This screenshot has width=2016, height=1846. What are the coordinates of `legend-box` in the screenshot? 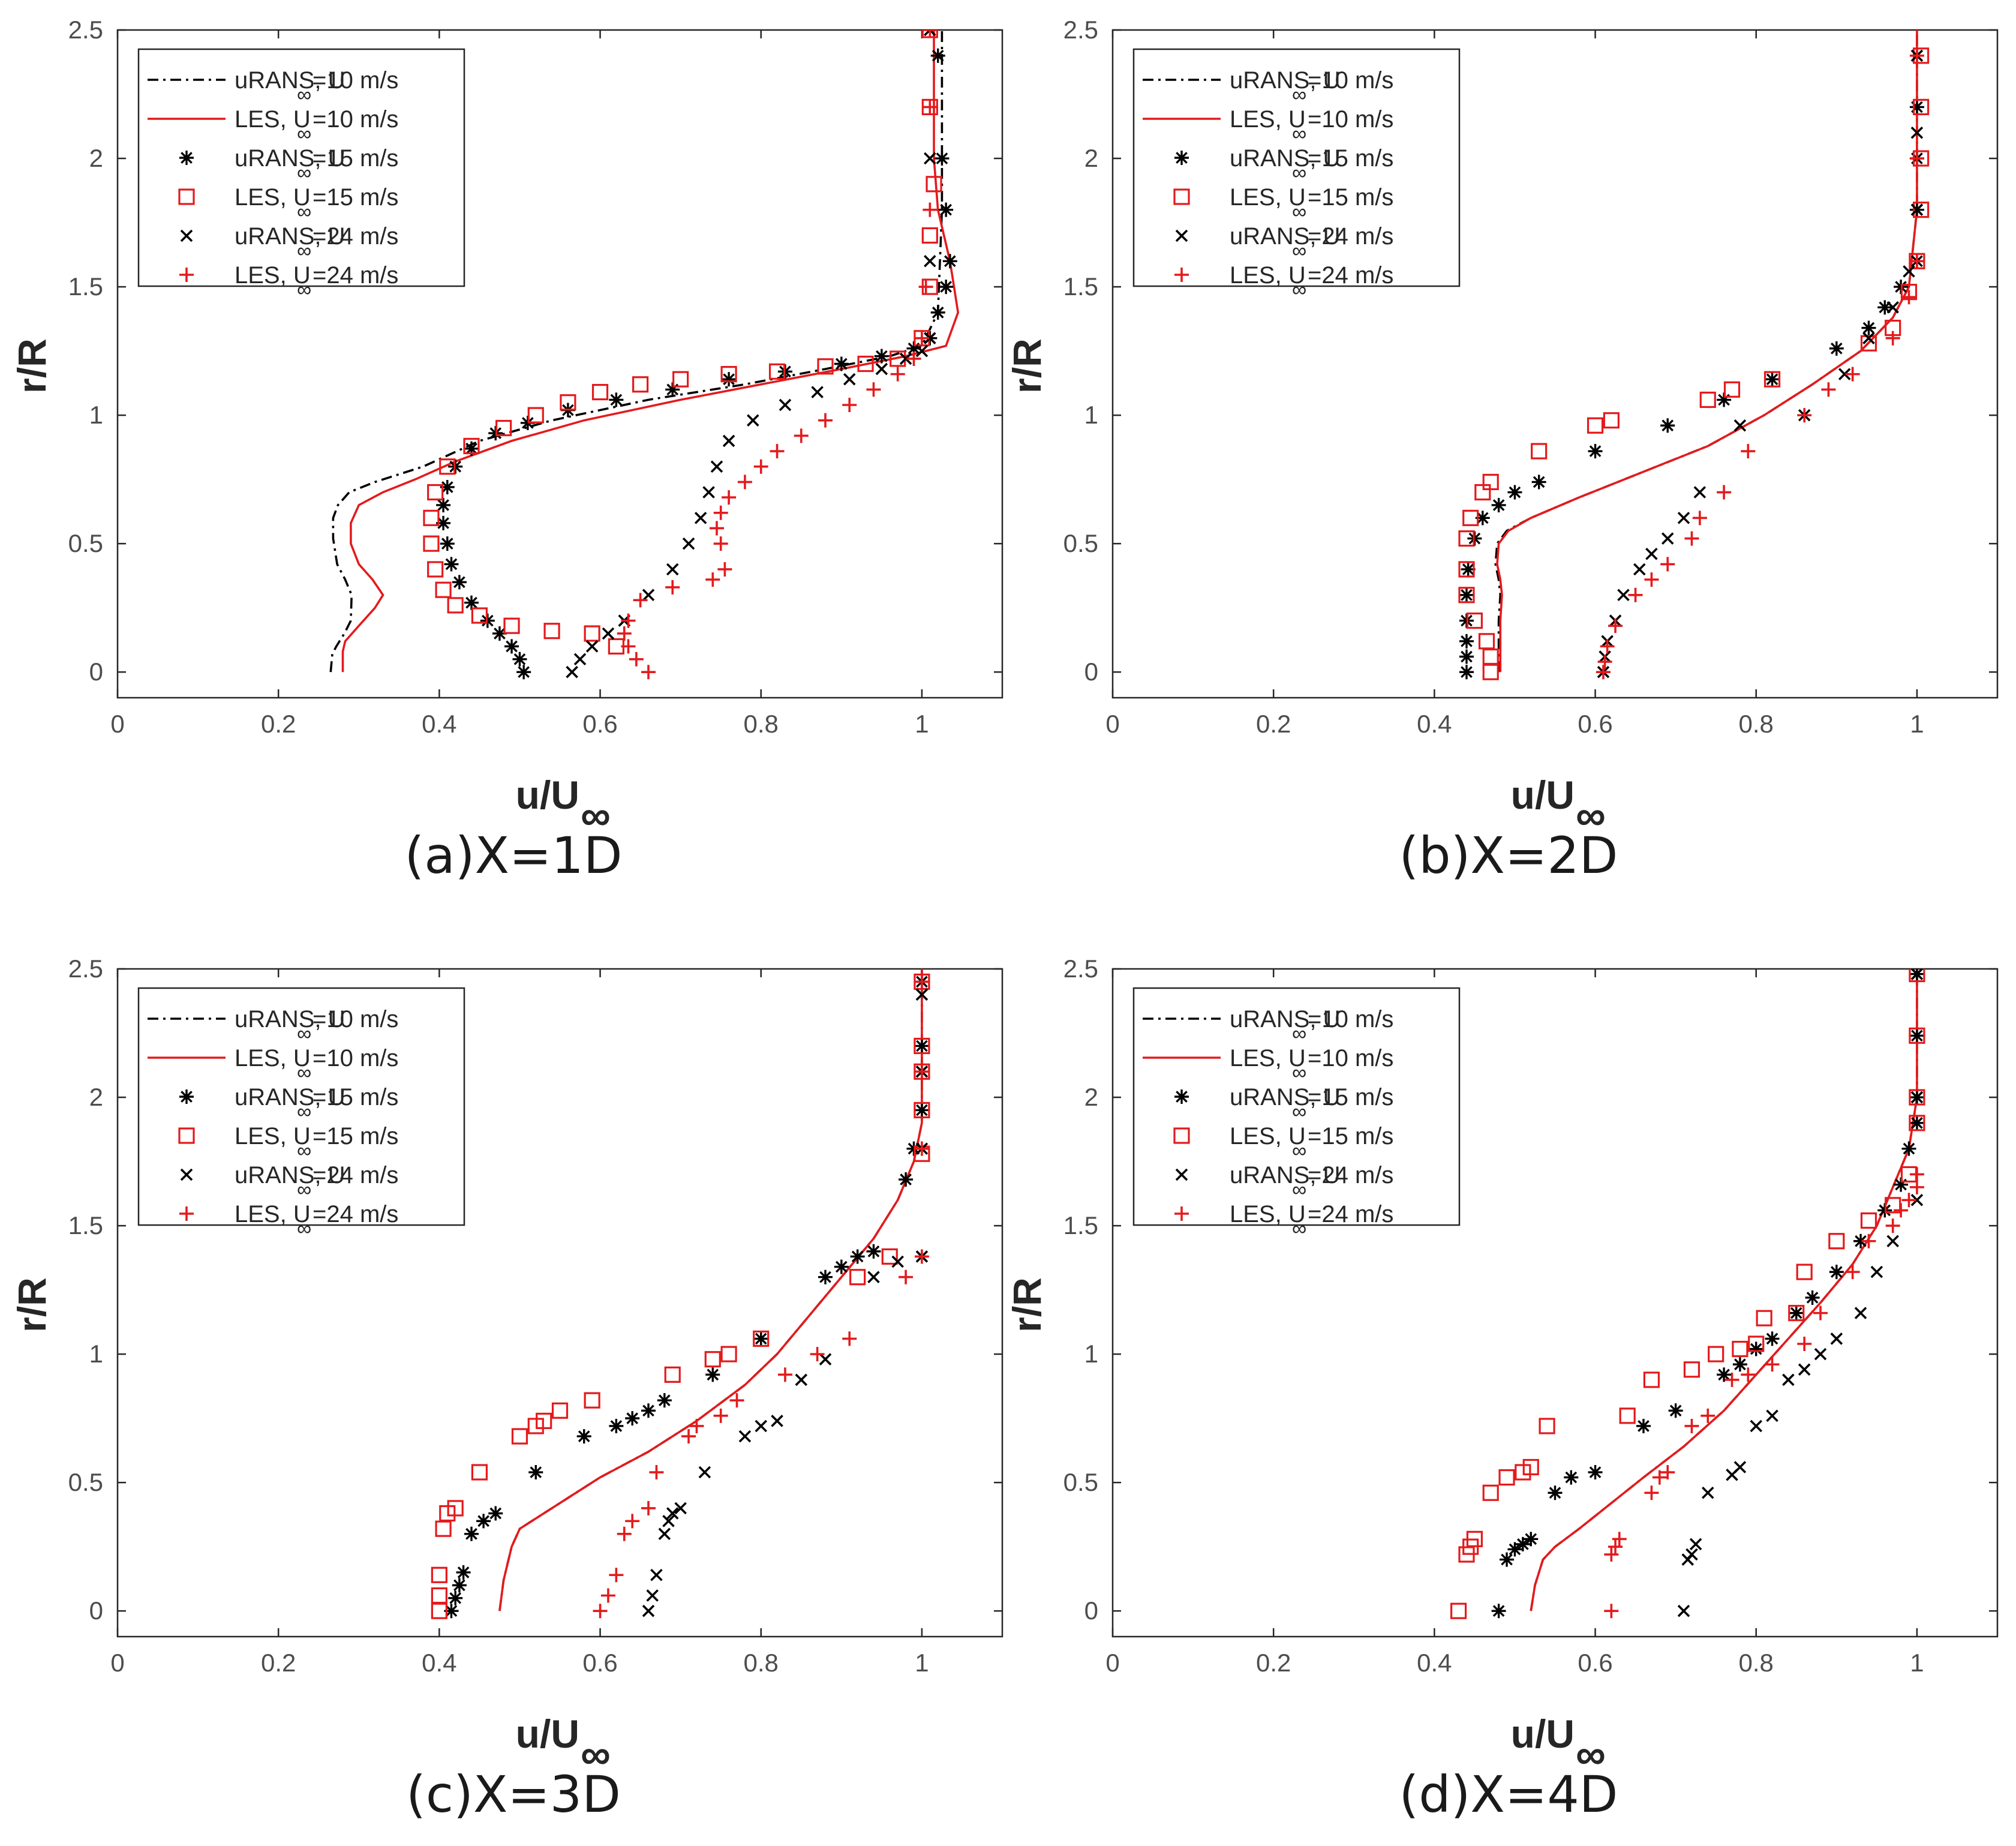 It's located at (1296, 1106).